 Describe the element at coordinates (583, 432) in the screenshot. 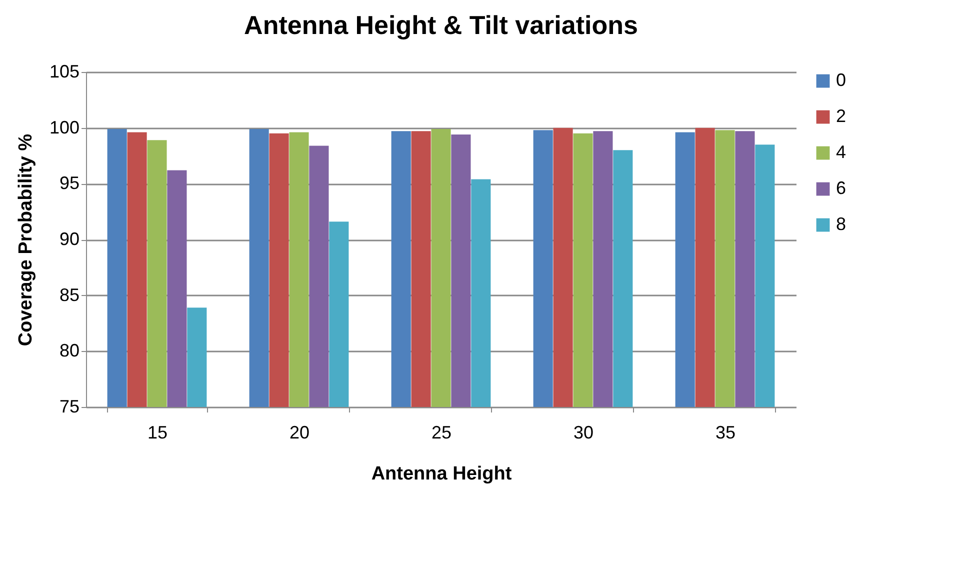

I see `x-tick-label: 30` at that location.